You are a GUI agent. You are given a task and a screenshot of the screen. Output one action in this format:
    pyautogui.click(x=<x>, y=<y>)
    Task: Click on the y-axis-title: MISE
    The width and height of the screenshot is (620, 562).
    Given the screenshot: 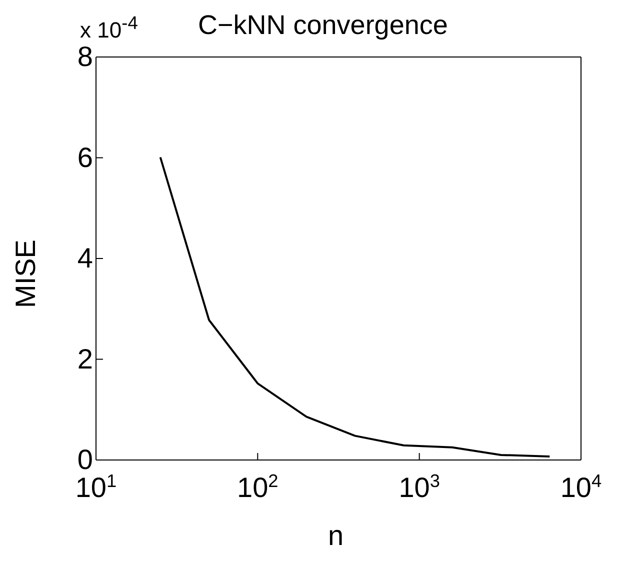 What is the action you would take?
    pyautogui.click(x=26, y=274)
    